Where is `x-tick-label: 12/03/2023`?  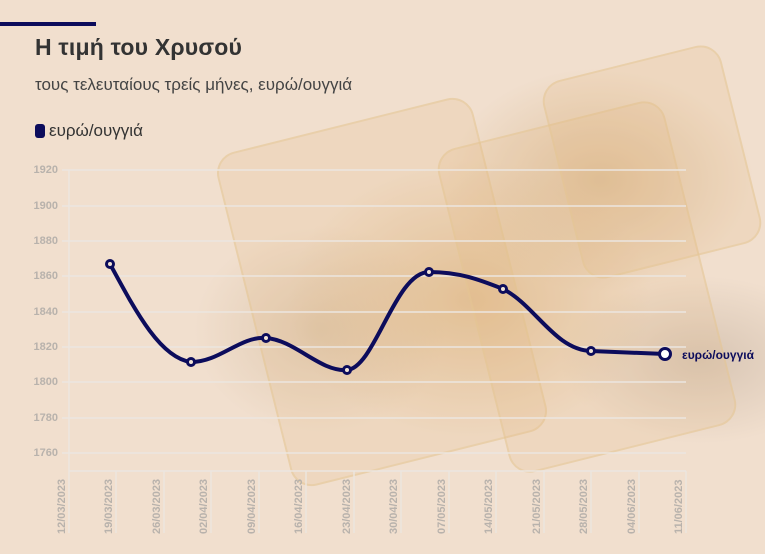 x-tick-label: 12/03/2023 is located at coordinates (62, 506).